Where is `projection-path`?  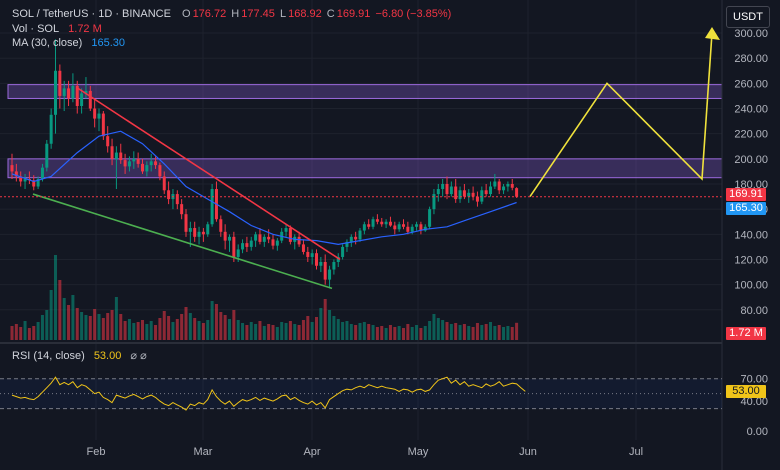 projection-path is located at coordinates (621, 115).